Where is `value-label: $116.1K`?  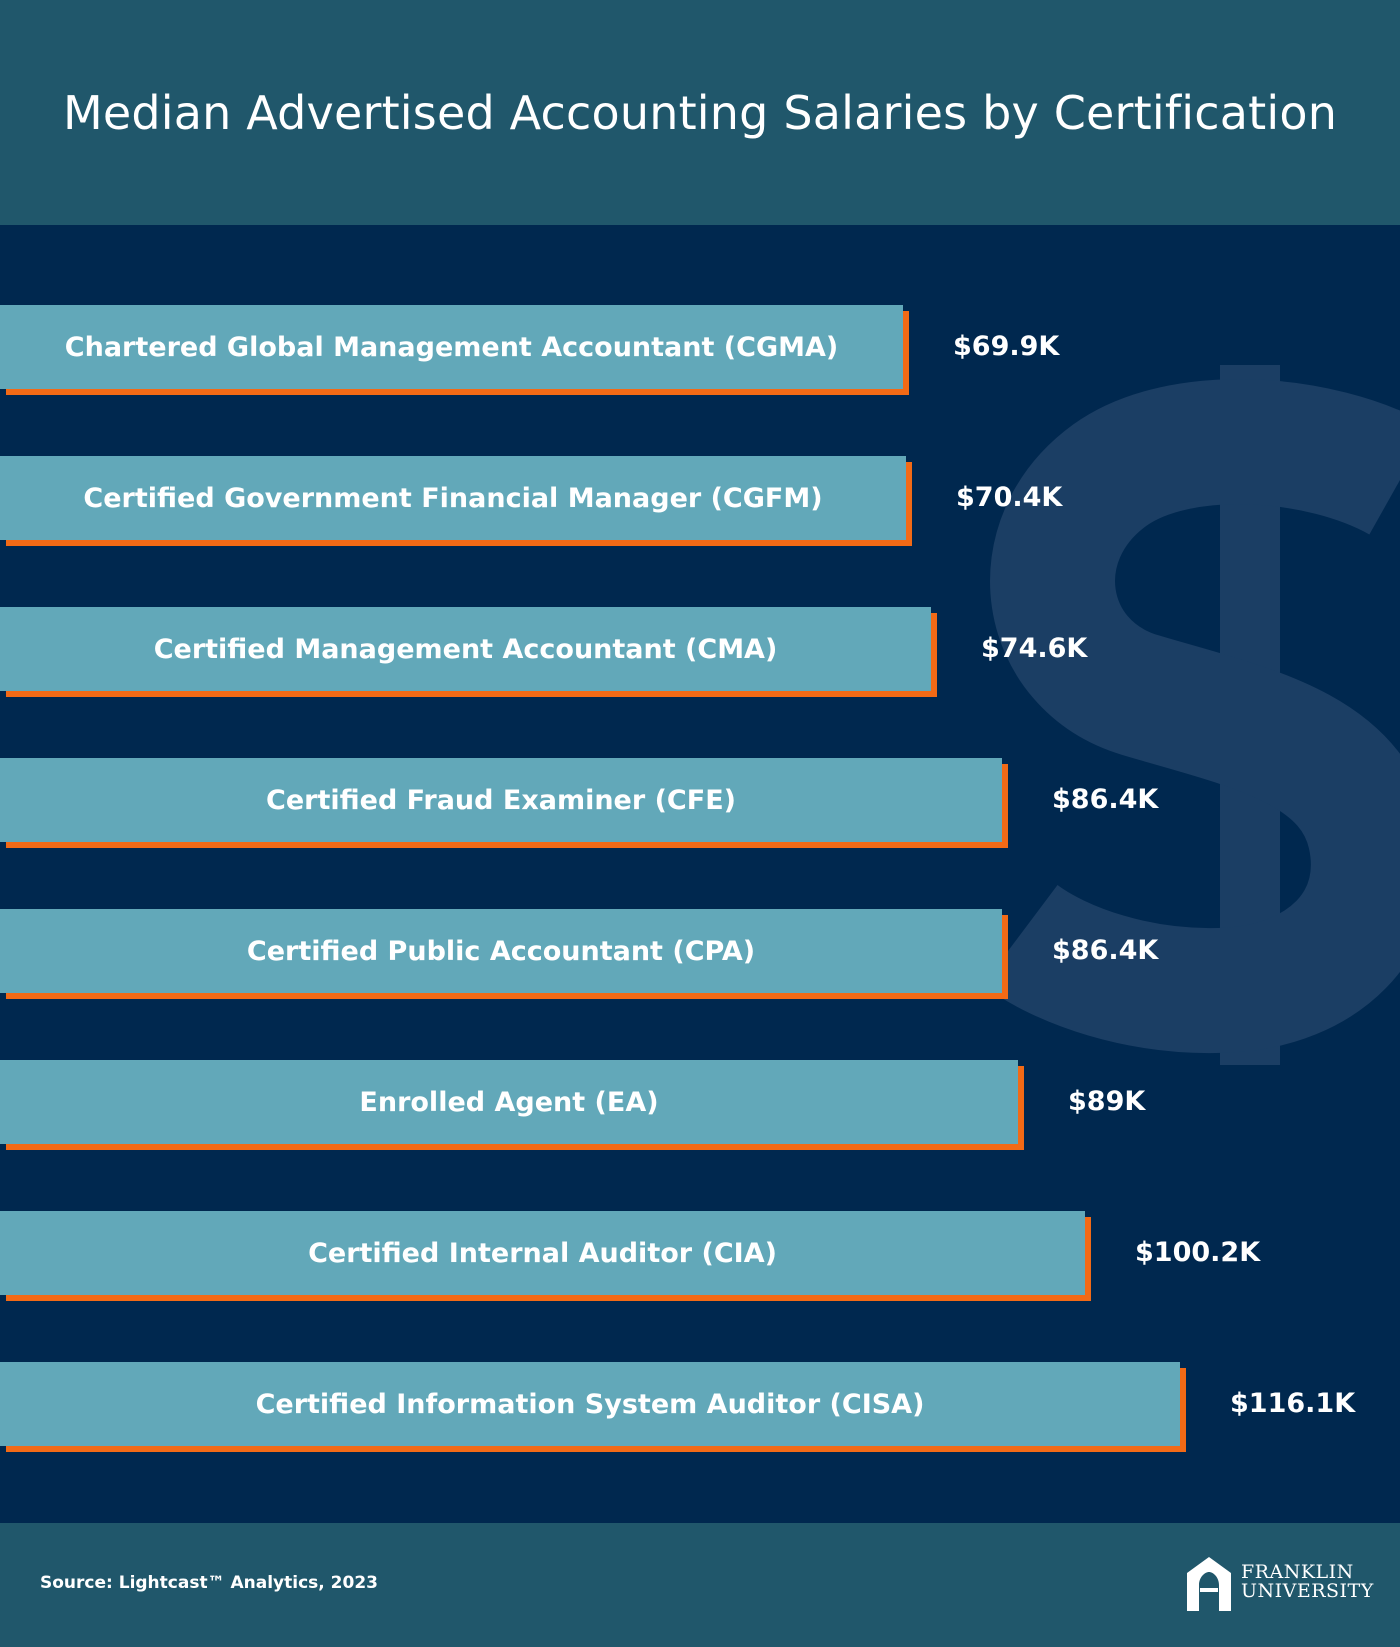
value-label: $116.1K is located at coordinates (1293, 1403).